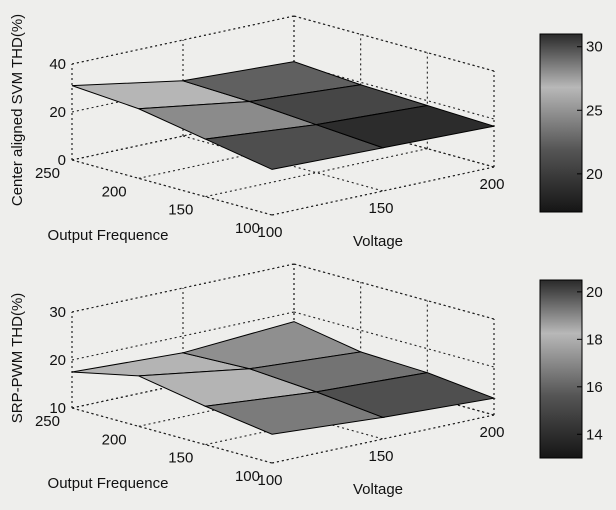 The width and height of the screenshot is (616, 510). I want to click on z-axis-label: SRP-PWM THD(%), so click(17, 358).